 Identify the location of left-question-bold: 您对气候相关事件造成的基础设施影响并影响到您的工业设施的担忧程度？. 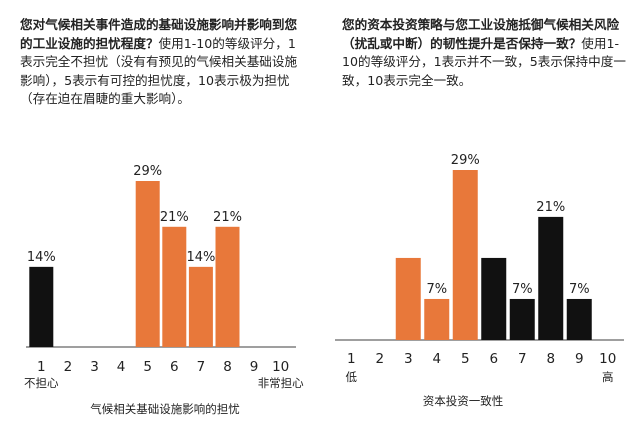
(159, 34).